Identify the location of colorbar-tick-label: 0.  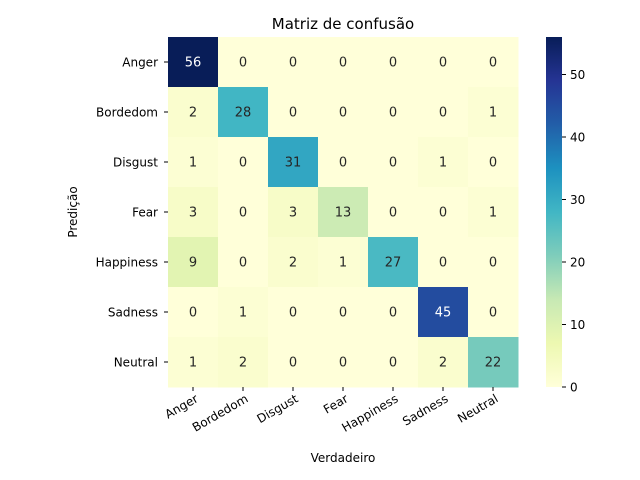
(574, 388).